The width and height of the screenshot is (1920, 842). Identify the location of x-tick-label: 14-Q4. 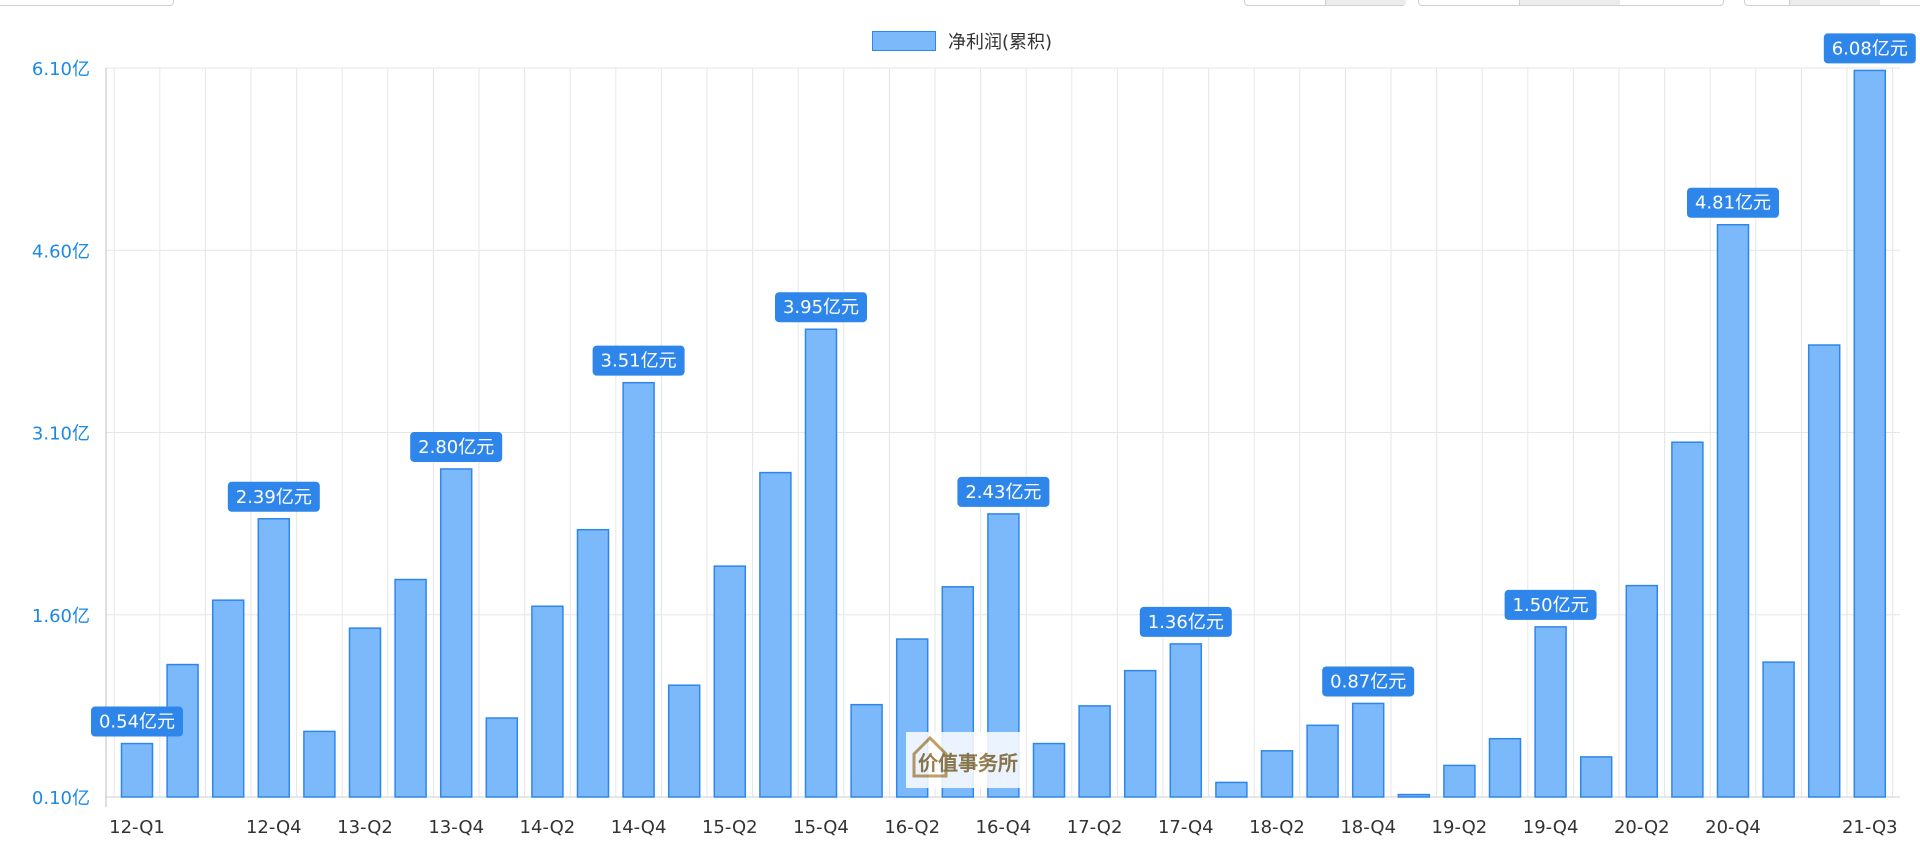
(639, 827).